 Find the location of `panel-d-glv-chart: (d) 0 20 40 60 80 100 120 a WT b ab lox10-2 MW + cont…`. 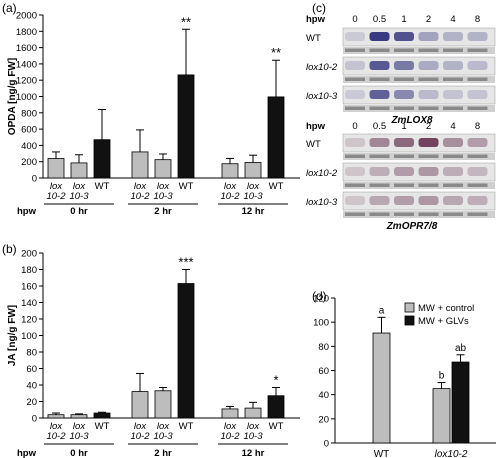

panel-d-glv-chart: (d) 0 20 40 60 80 100 120 a WT b ab lox10-2 MW + cont… is located at coordinates (404, 373).